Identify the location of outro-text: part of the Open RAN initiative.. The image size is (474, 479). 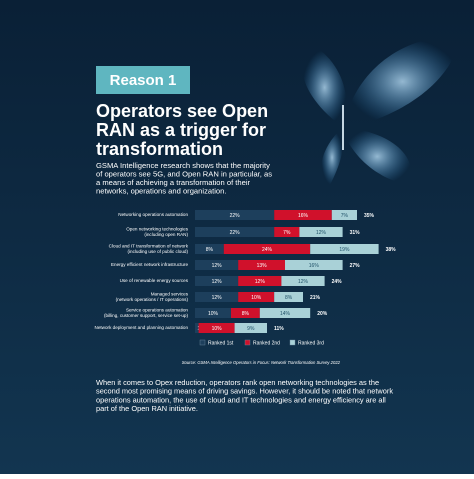
(147, 408).